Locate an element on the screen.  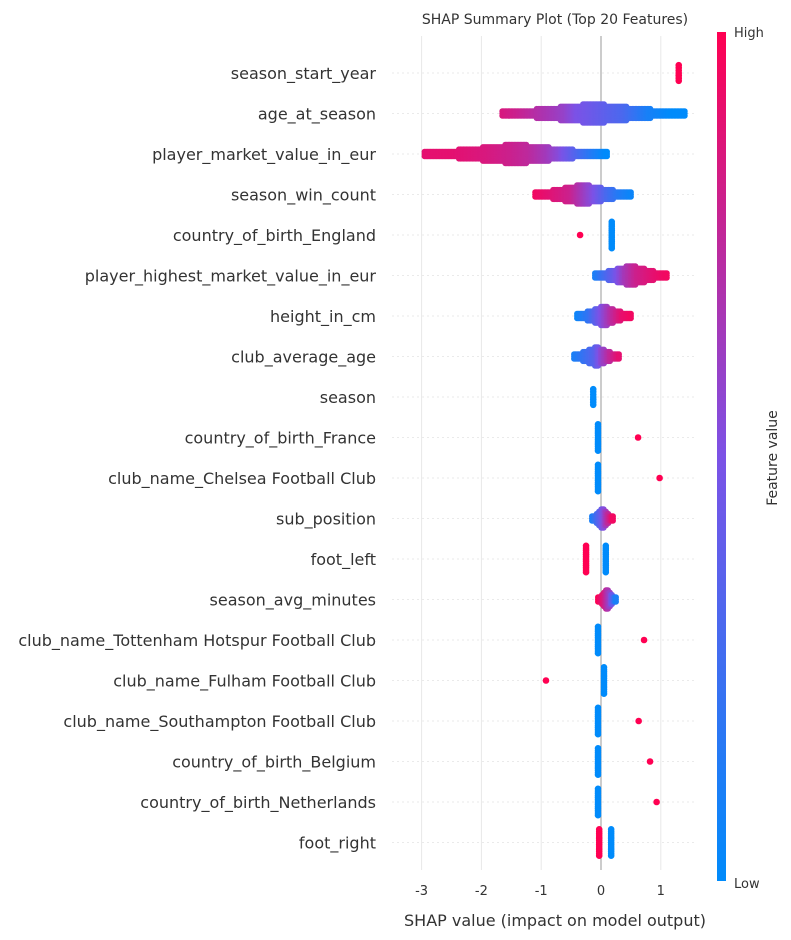
chart-title: SHAP Summary Plot (Top 20 Features) is located at coordinates (555, 20).